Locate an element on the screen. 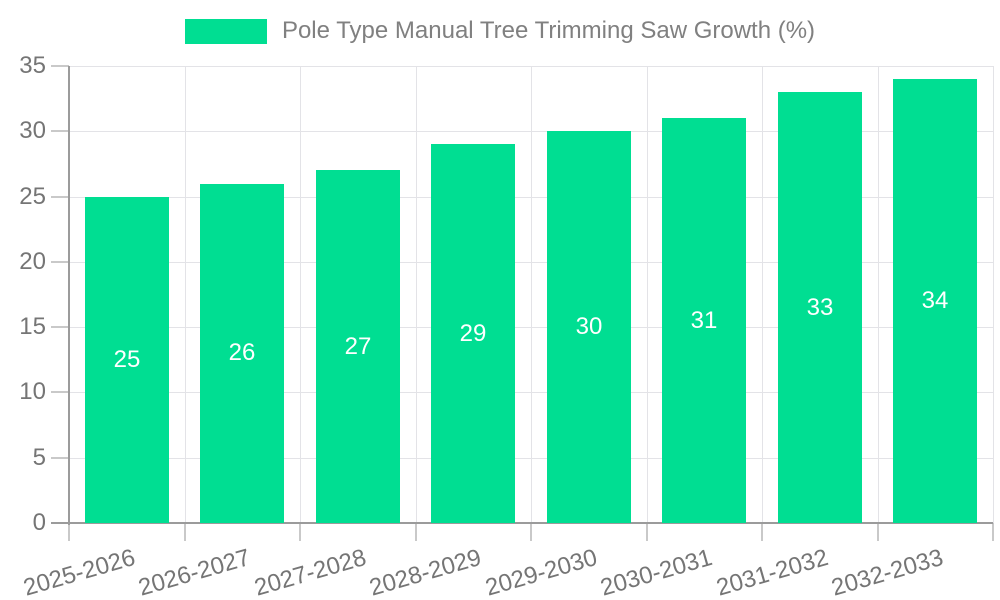 The image size is (1000, 600). bar-value-label: 31 is located at coordinates (704, 320).